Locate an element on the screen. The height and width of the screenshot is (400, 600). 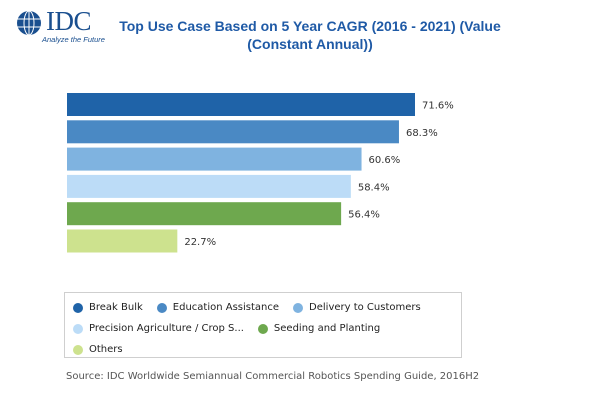
legend-item: Education Assistance is located at coordinates (218, 307).